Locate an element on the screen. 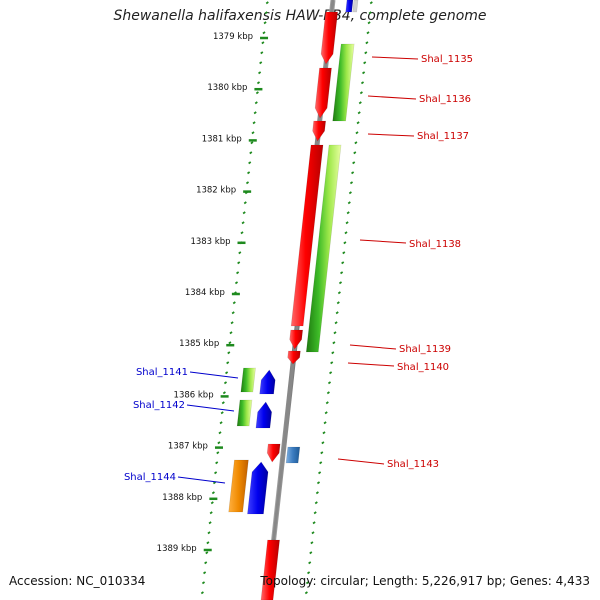  ruler-rail-left is located at coordinates (234, 298).